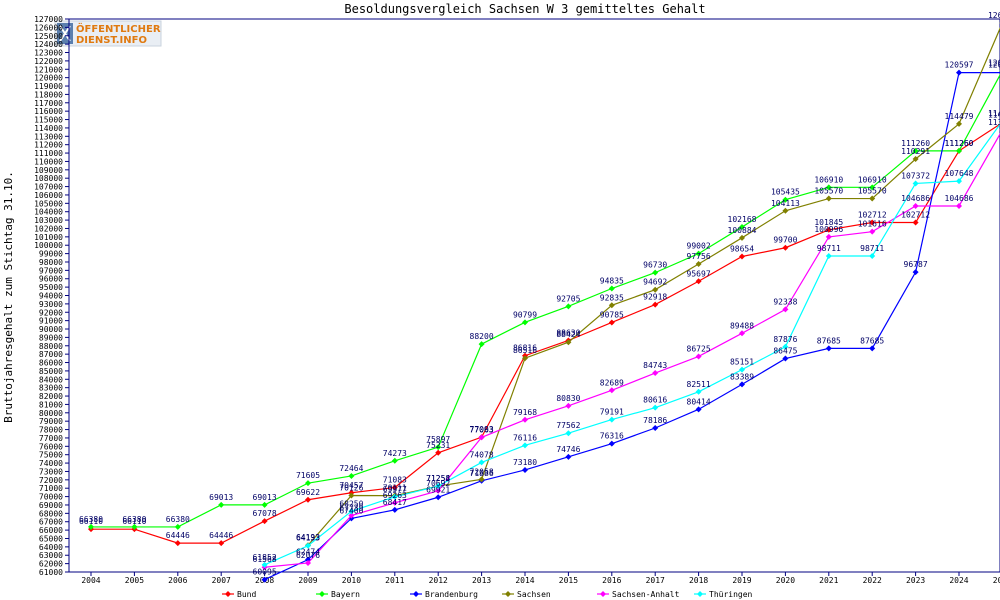 Image resolution: width=1000 pixels, height=600 pixels. Describe the element at coordinates (872, 224) in the screenshot. I see `data-label-sachsen-anhalt: 101616` at that location.